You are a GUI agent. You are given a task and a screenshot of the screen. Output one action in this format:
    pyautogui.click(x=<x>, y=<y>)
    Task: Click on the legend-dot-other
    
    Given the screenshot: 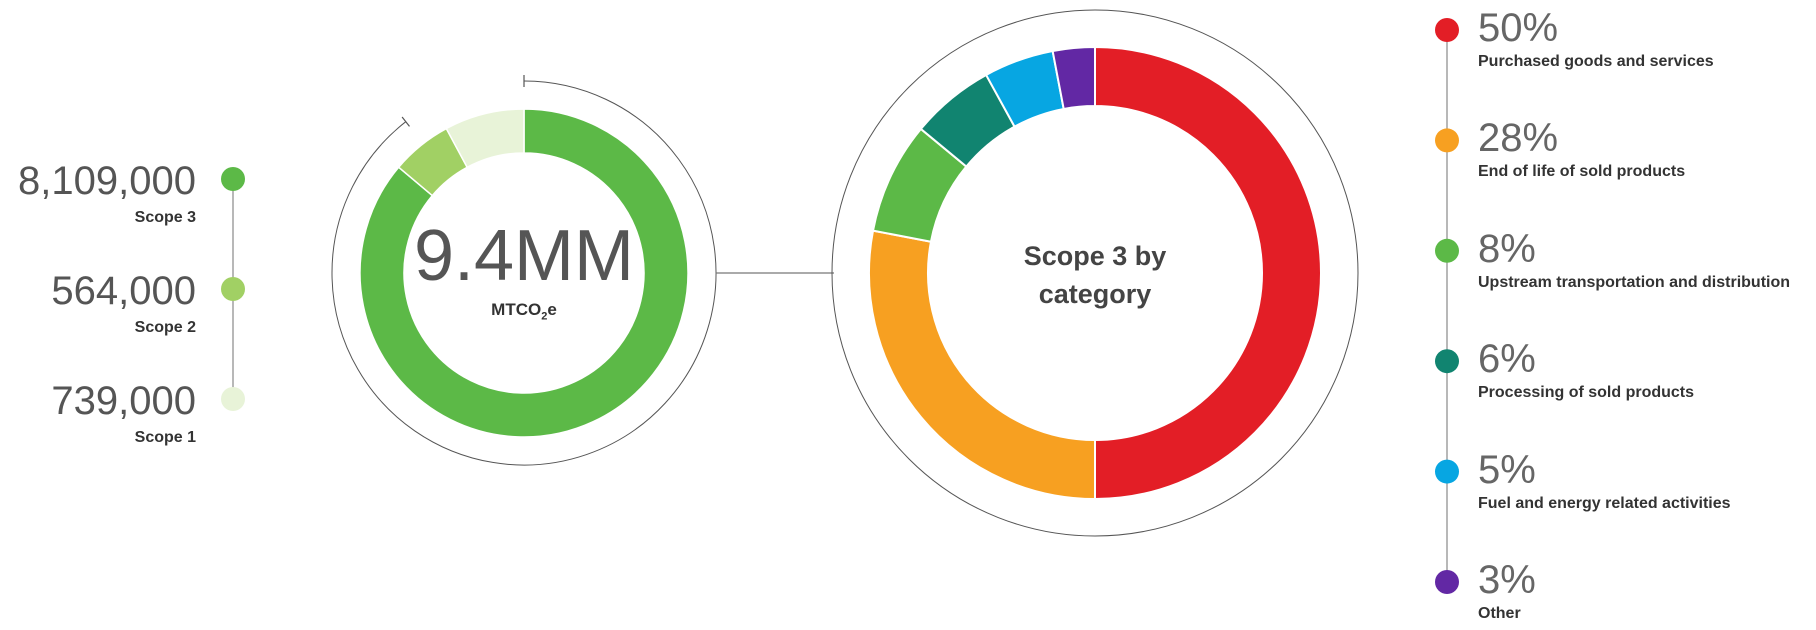 What is the action you would take?
    pyautogui.click(x=1447, y=582)
    